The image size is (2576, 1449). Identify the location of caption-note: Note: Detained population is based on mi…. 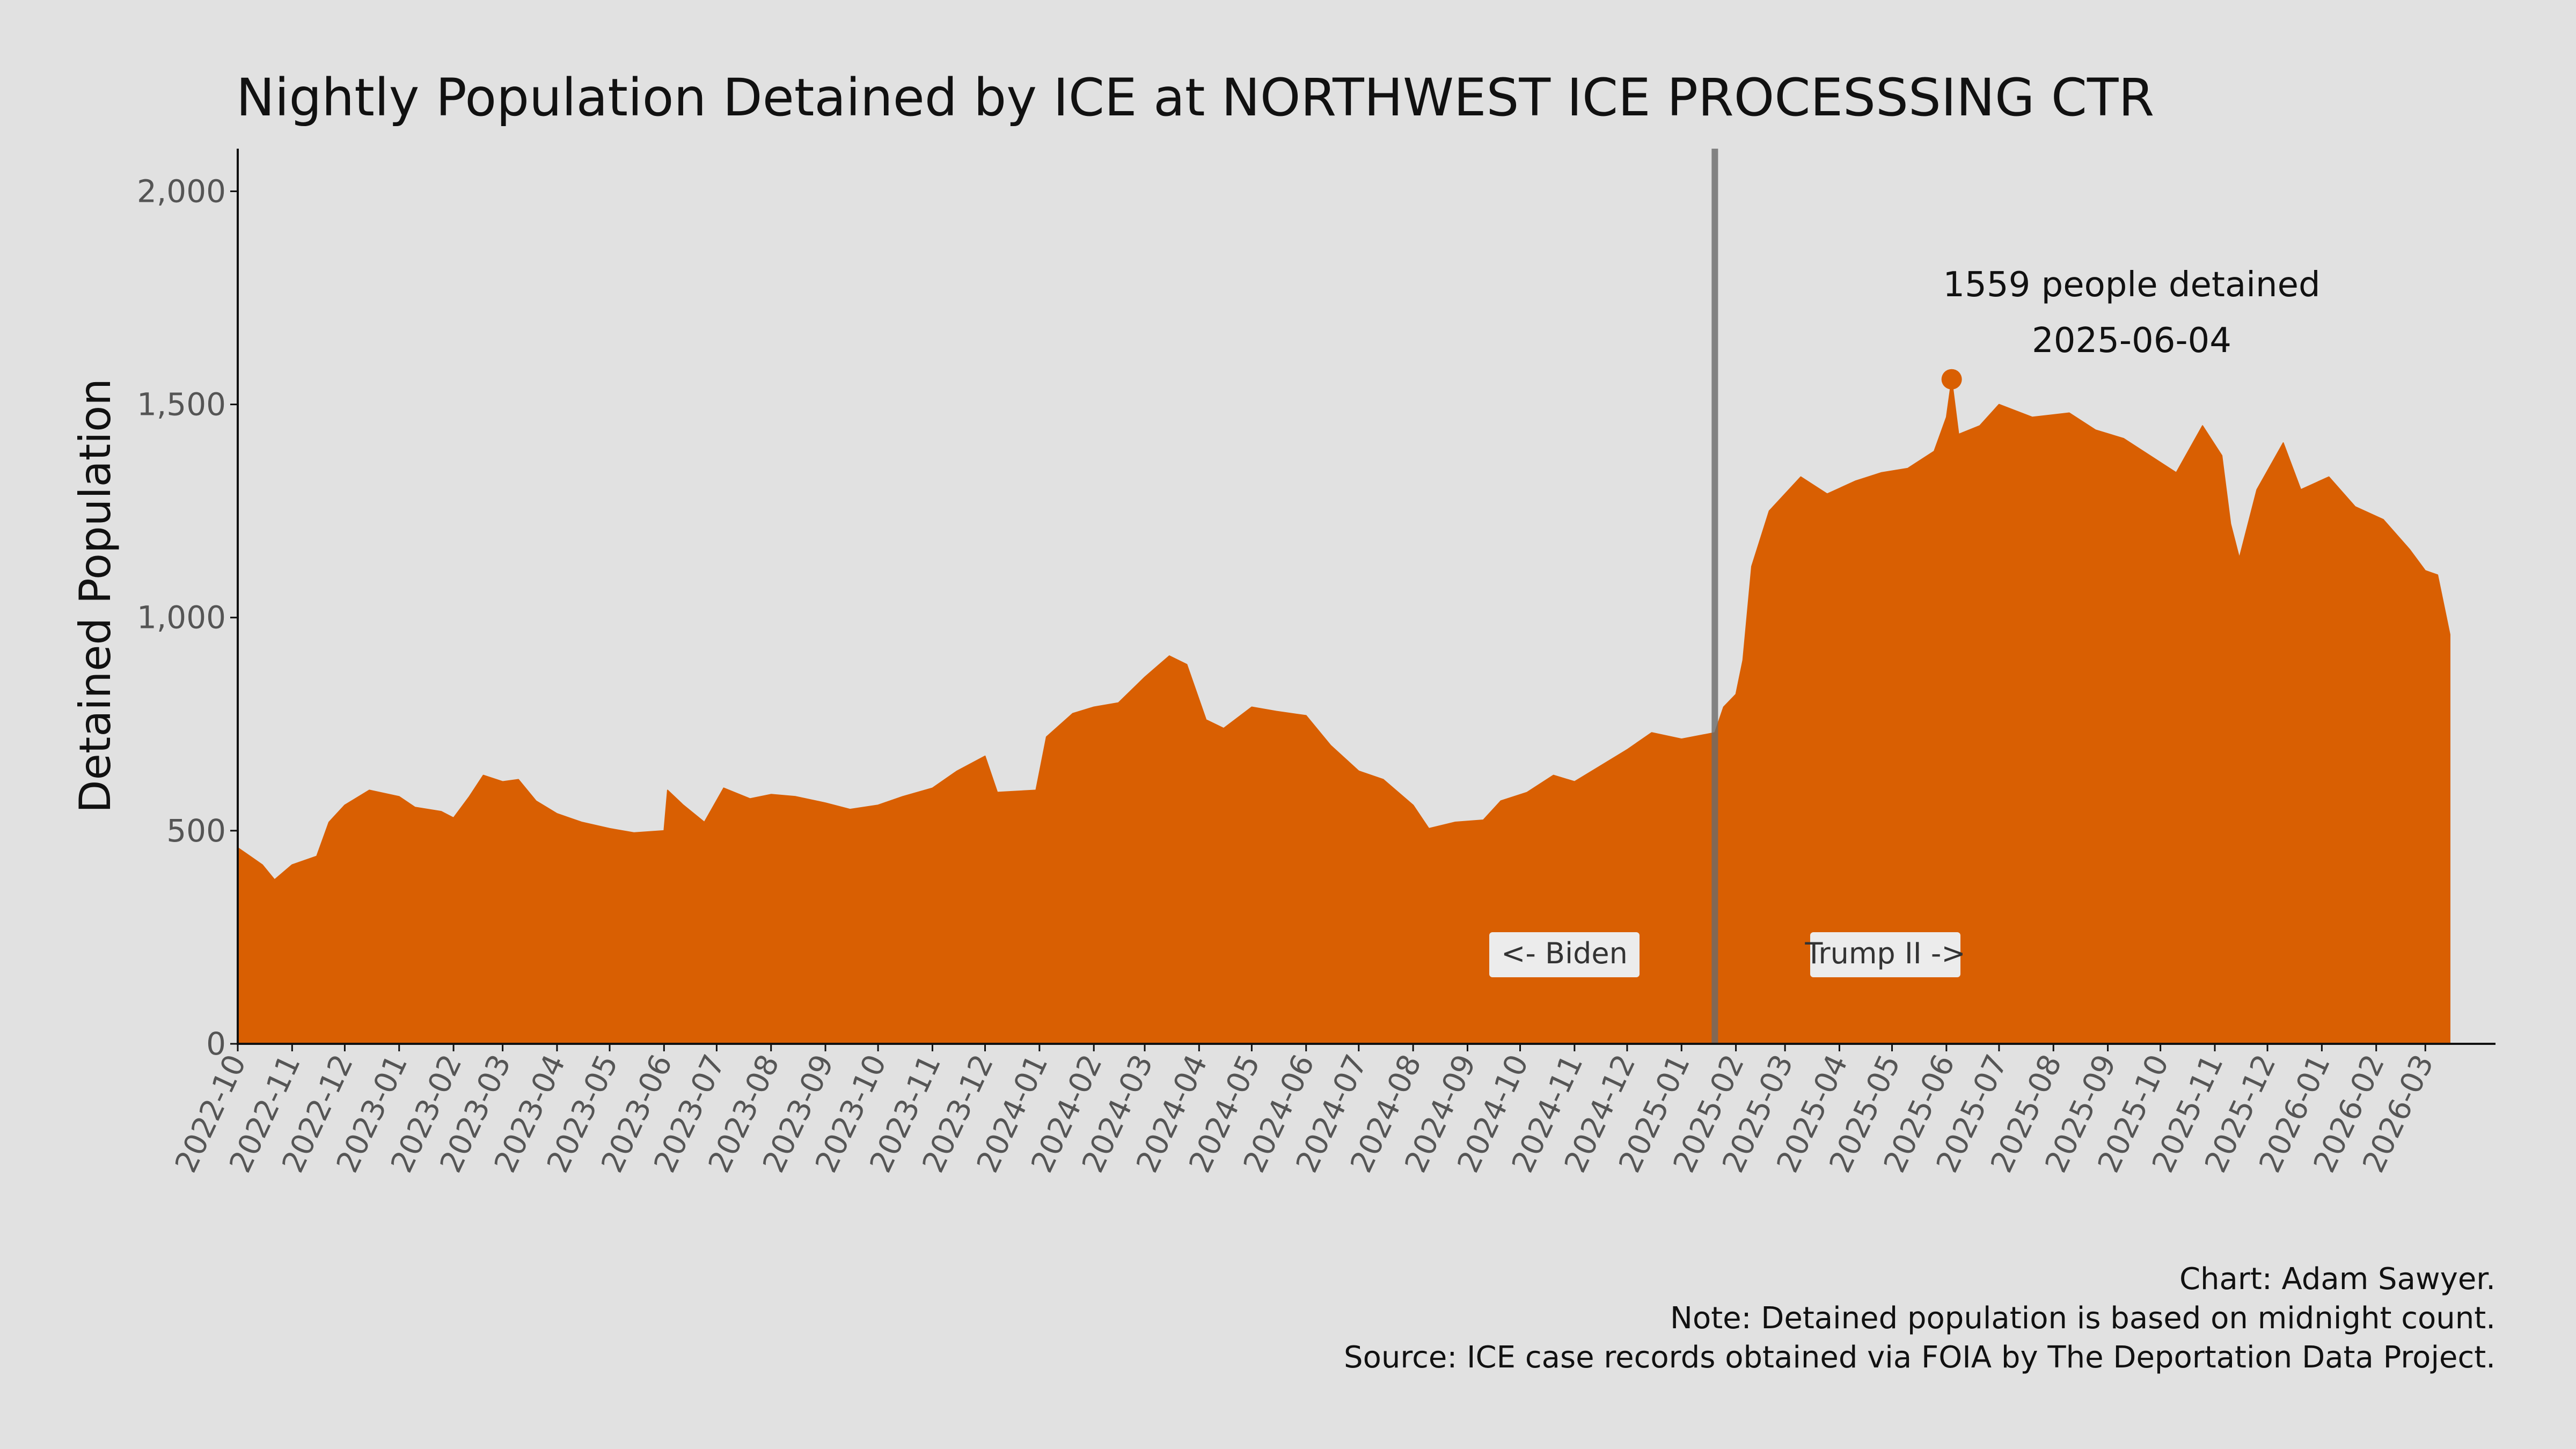
(2083, 1318).